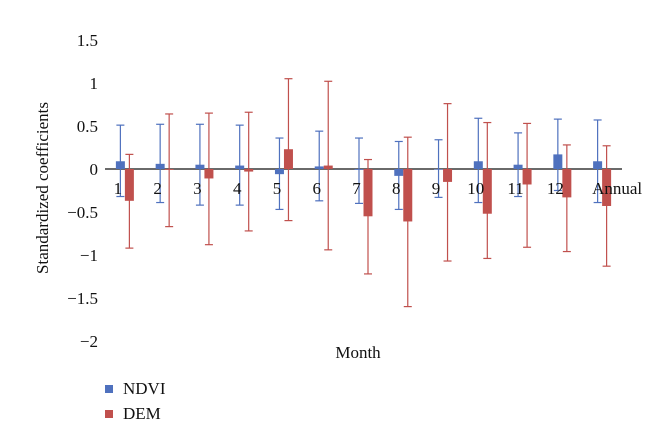 This screenshot has height=447, width=660. What do you see at coordinates (157, 188) in the screenshot?
I see `x-tick-label: 2` at bounding box center [157, 188].